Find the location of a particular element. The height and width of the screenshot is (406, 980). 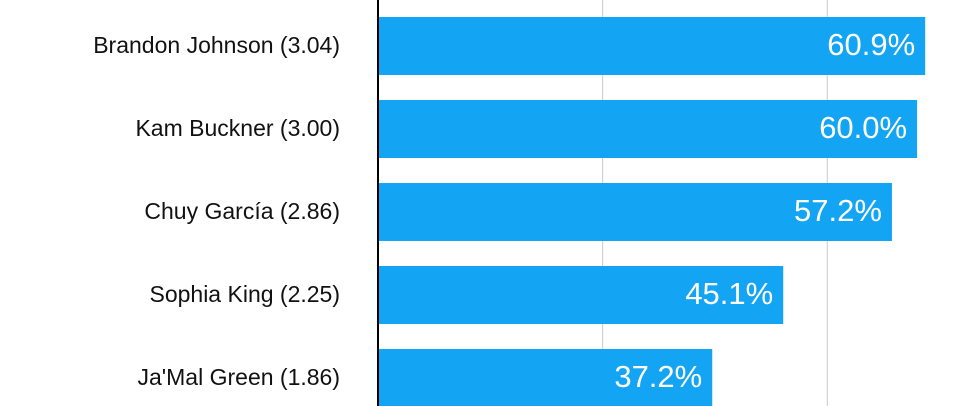

category-label: Brandon Johnson (3.04) is located at coordinates (216, 45).